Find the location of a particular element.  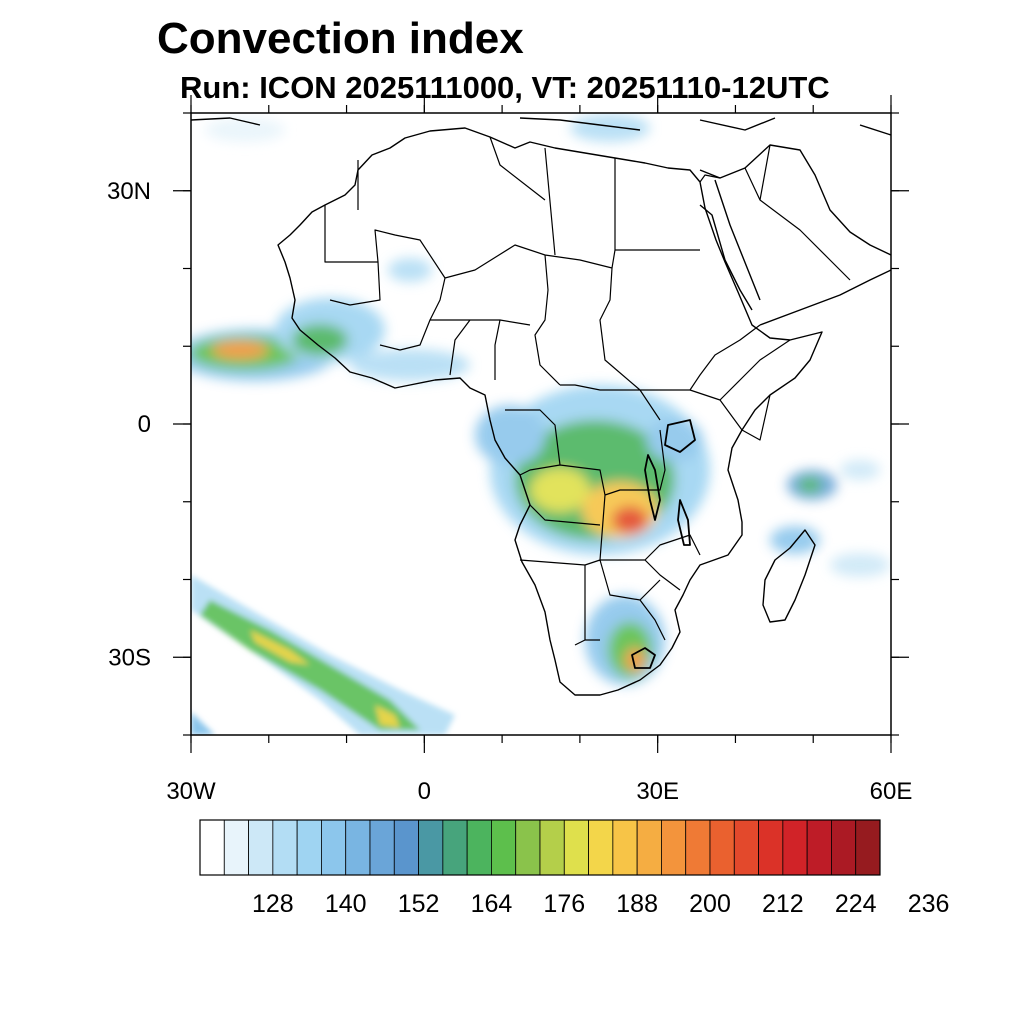

arabia-coastline is located at coordinates (795, 235).